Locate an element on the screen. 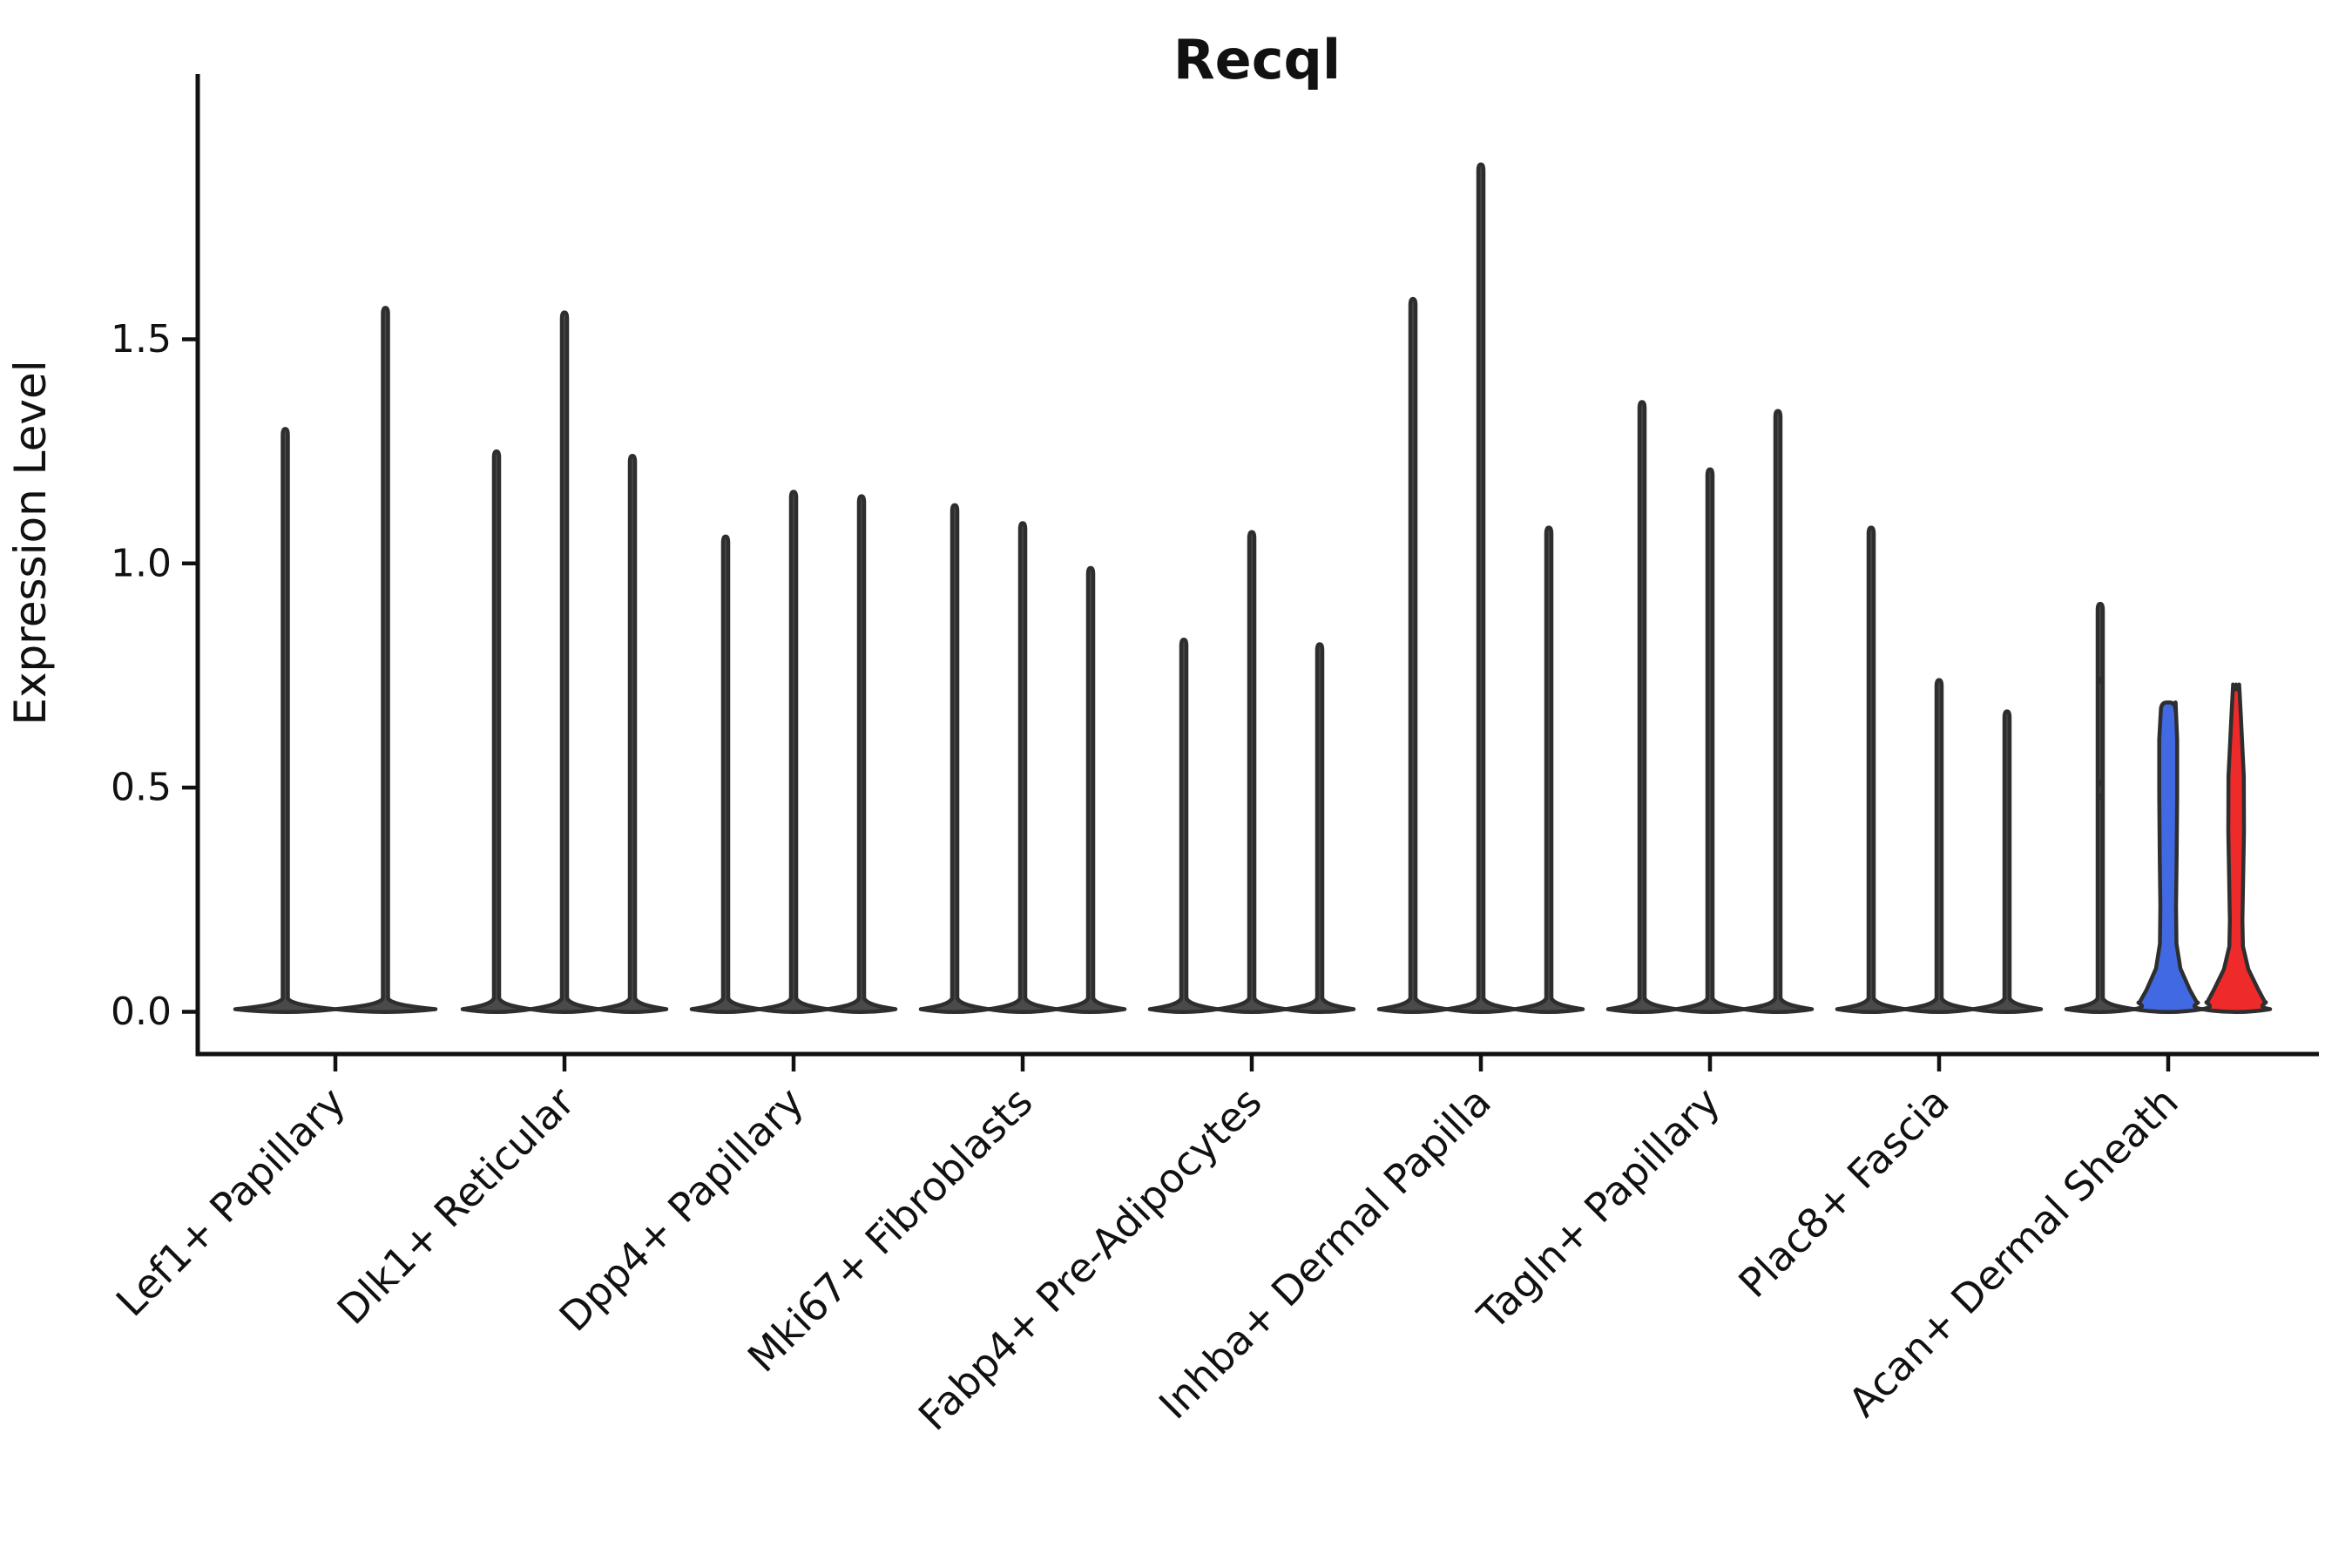 The height and width of the screenshot is (1568, 2352). chart-title: Recql is located at coordinates (1257, 59).